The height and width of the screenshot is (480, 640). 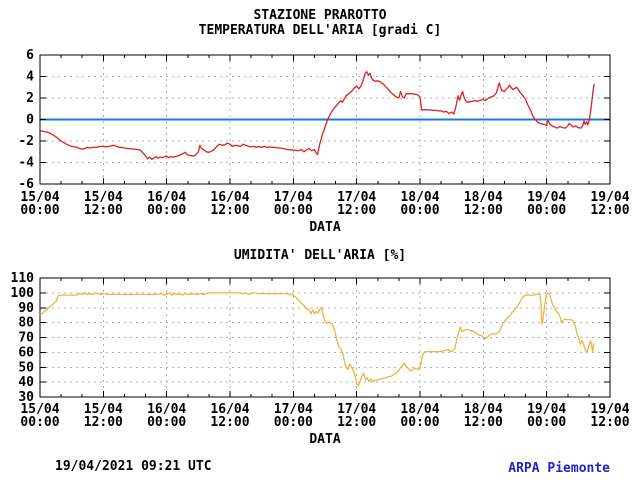 I want to click on y-tick-label: 100, so click(x=23, y=293).